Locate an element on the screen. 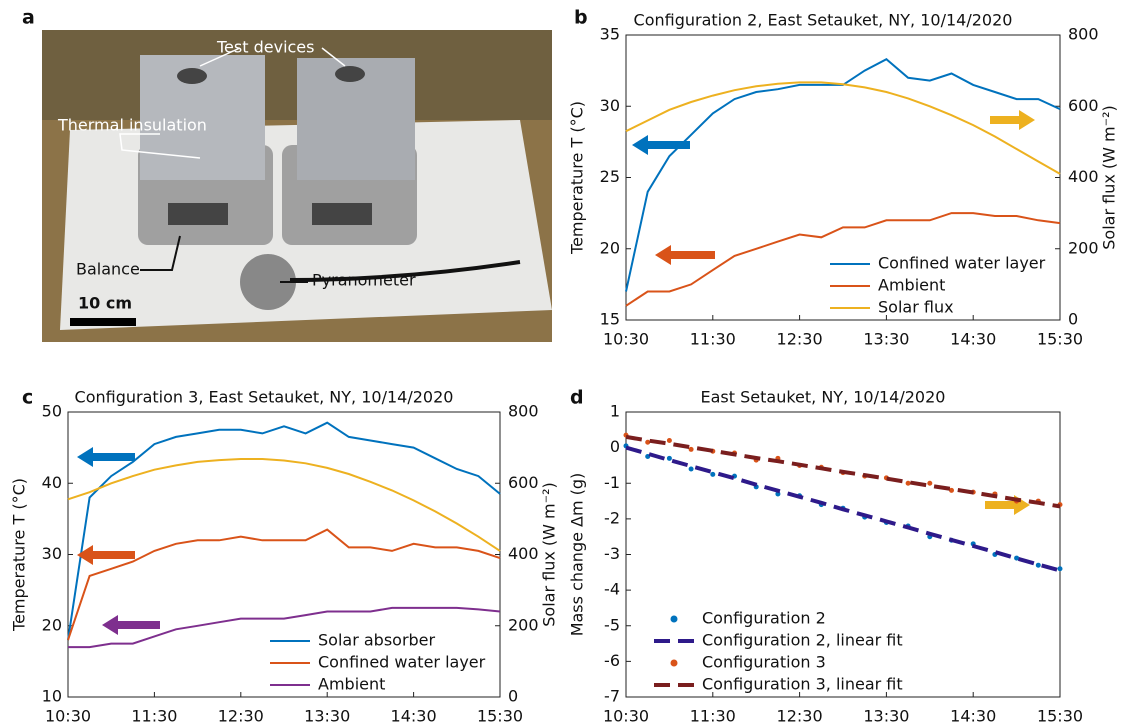  legend-label: Configuration 3 is located at coordinates (764, 662).